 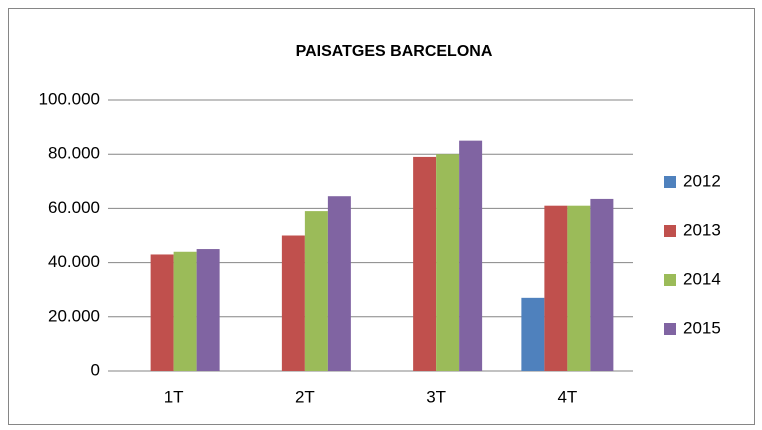 What do you see at coordinates (69, 98) in the screenshot?
I see `y-tick-label: 100.000` at bounding box center [69, 98].